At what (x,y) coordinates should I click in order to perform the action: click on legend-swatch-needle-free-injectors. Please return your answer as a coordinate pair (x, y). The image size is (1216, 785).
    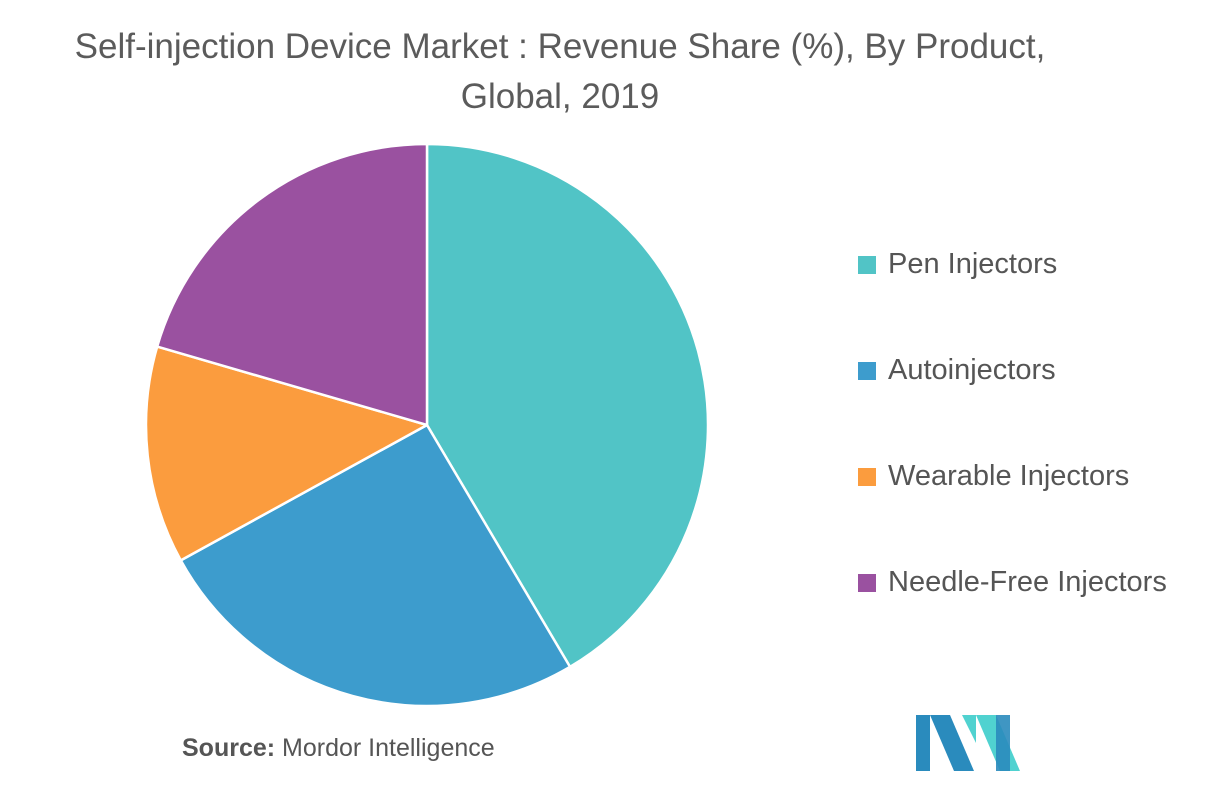
    Looking at the image, I should click on (867, 583).